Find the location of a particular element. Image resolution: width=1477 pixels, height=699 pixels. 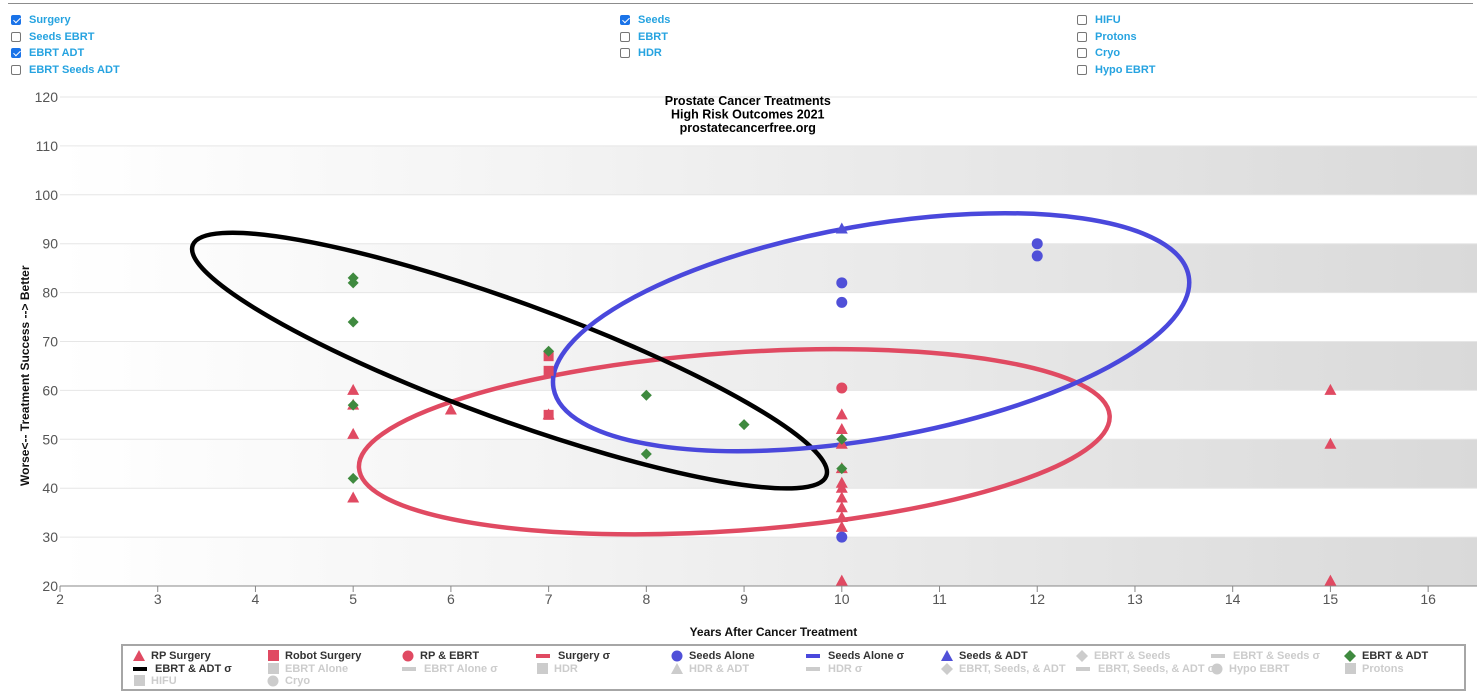

legend-item-ebrt-adt: EBRT & ADT is located at coordinates (1386, 656).